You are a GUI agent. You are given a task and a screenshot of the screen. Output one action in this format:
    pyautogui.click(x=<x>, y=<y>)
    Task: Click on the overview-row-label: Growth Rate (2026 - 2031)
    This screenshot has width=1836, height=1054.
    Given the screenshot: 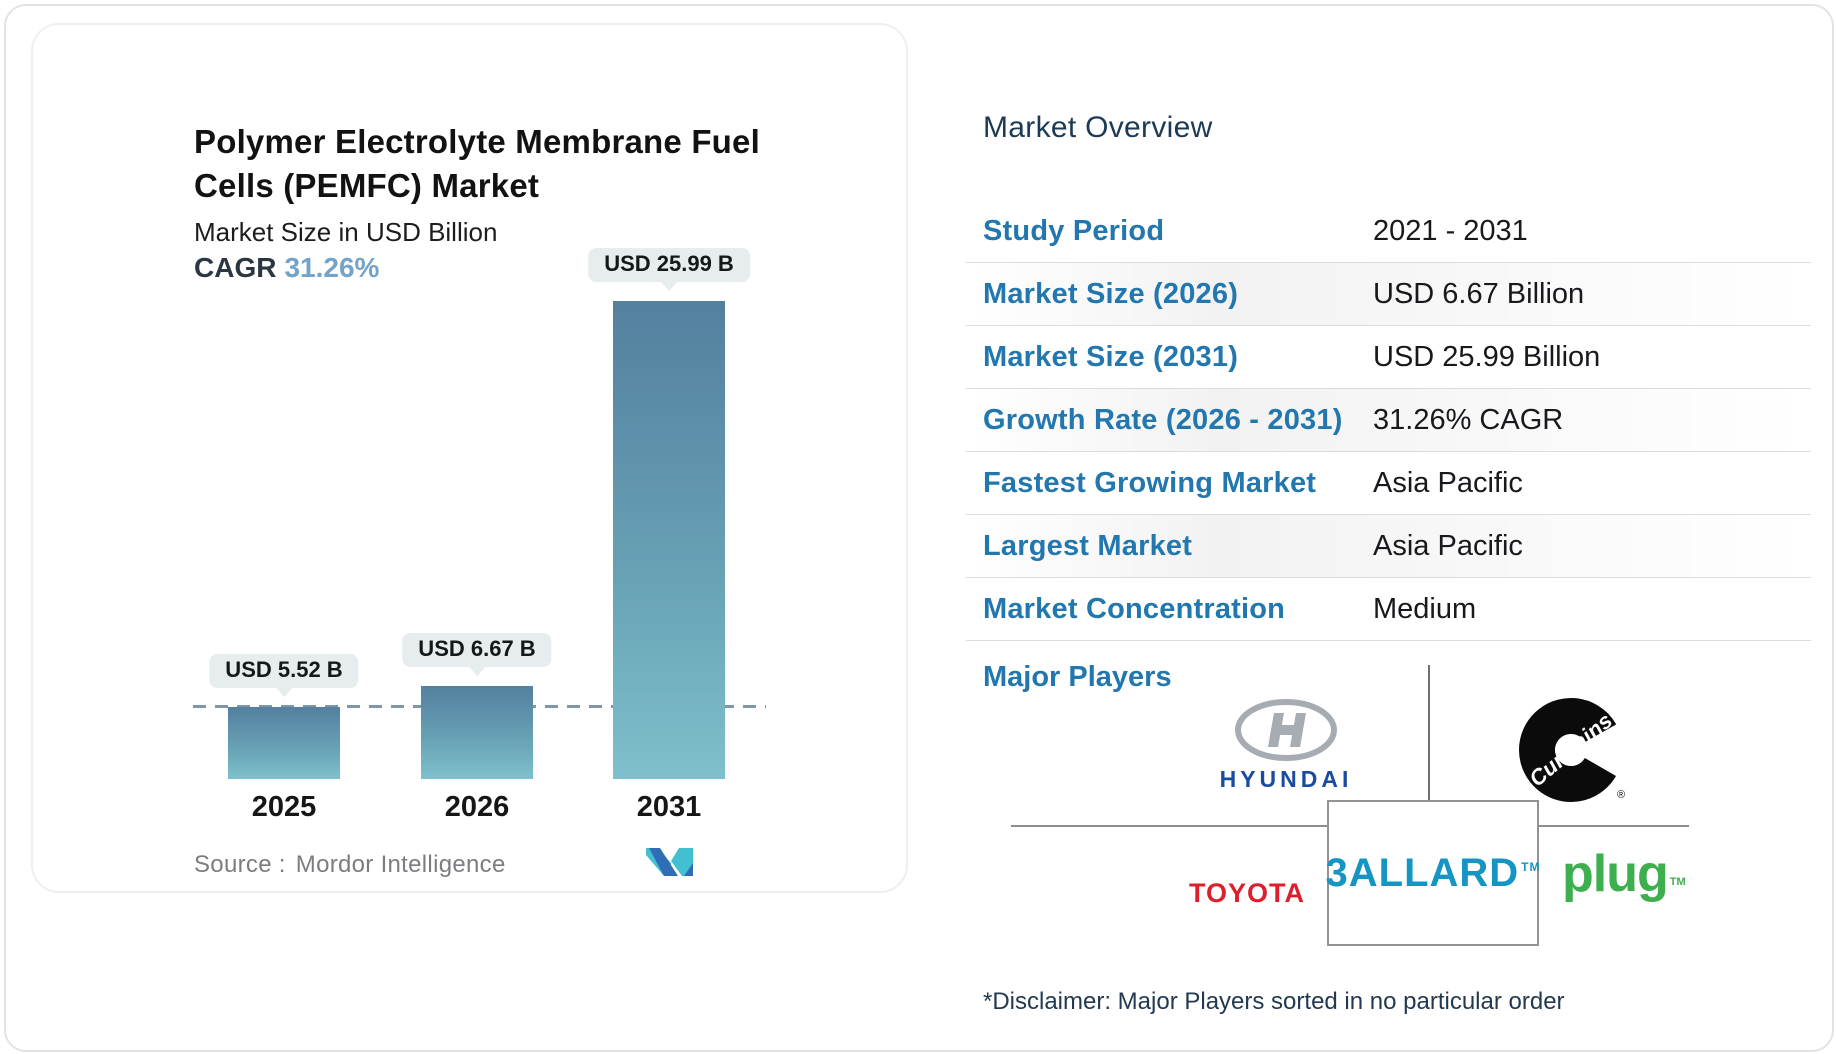 What is the action you would take?
    pyautogui.click(x=1163, y=419)
    